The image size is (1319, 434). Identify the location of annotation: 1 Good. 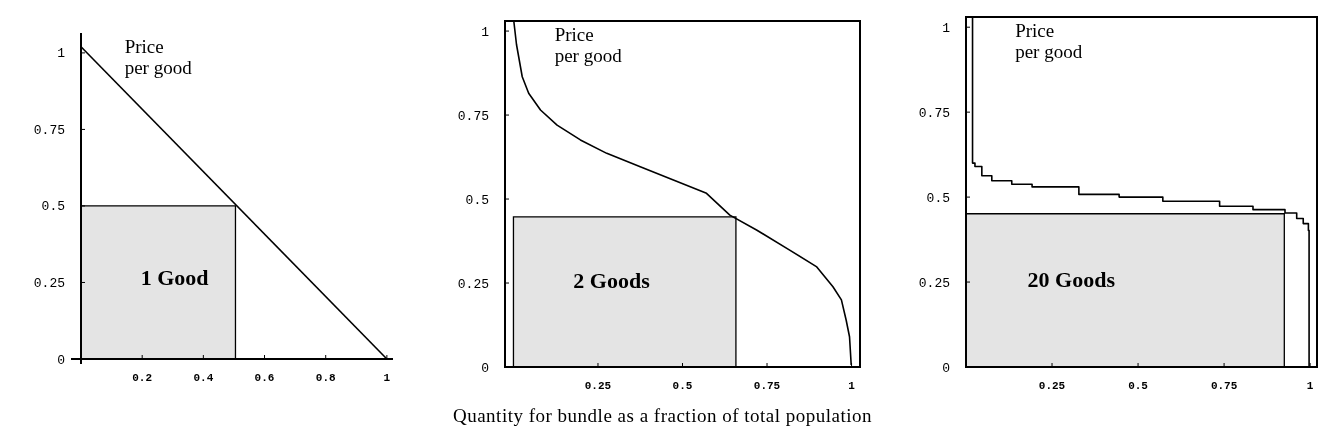
(174, 278).